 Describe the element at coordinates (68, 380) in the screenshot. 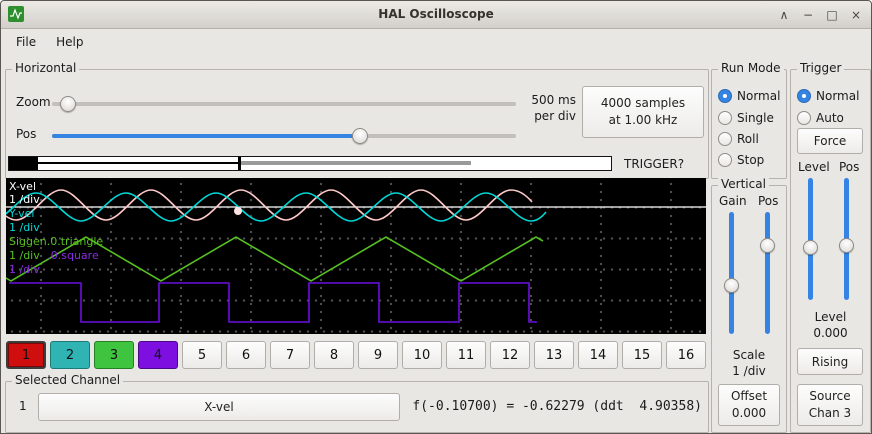

I see `selected-channel-group-title: Selected Channel` at that location.